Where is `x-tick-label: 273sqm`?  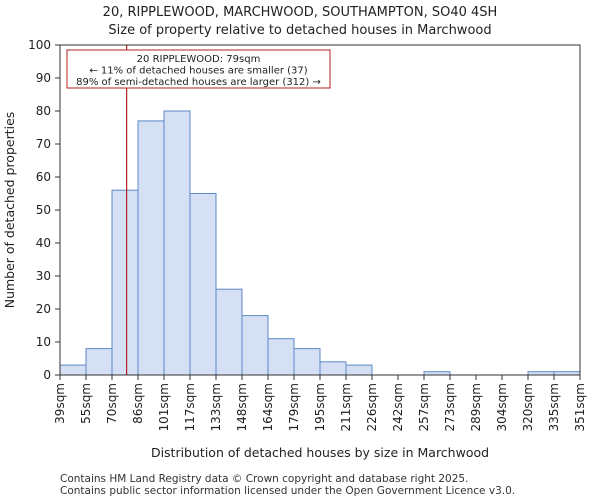
x-tick-label: 273sqm is located at coordinates (450, 407).